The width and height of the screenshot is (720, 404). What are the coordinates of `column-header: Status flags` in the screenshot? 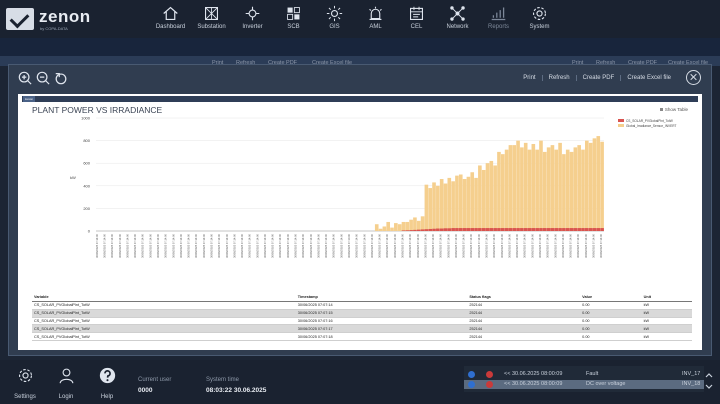 It's located at (524, 297).